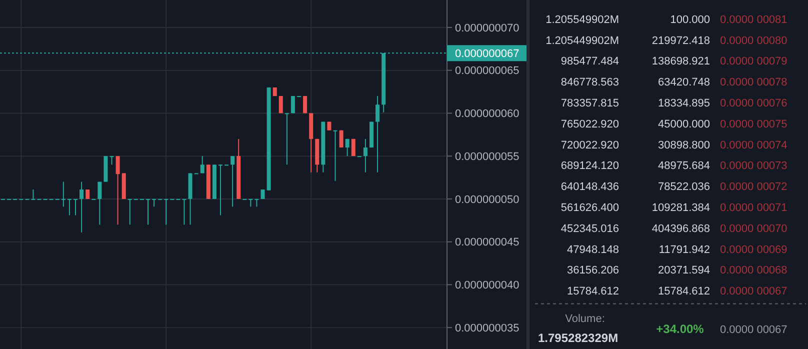 The image size is (808, 349). Describe the element at coordinates (754, 250) in the screenshot. I see `text: 0.0000 00069` at that location.